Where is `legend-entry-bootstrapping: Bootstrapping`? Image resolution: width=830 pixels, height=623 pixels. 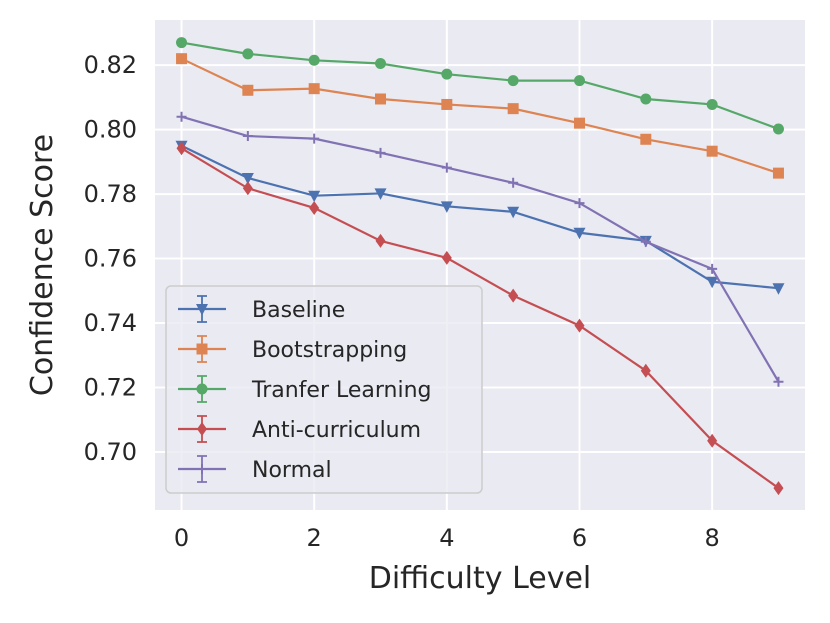
legend-entry-bootstrapping: Bootstrapping is located at coordinates (292, 349).